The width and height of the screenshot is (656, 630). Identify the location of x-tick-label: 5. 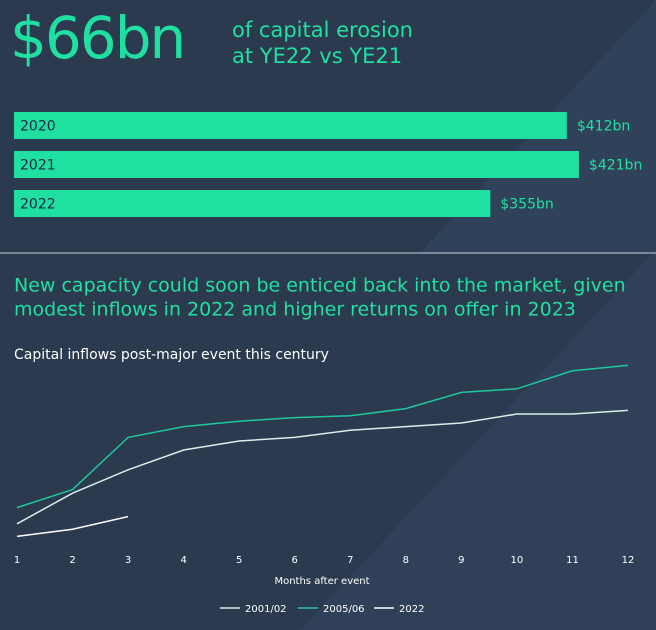
(239, 560).